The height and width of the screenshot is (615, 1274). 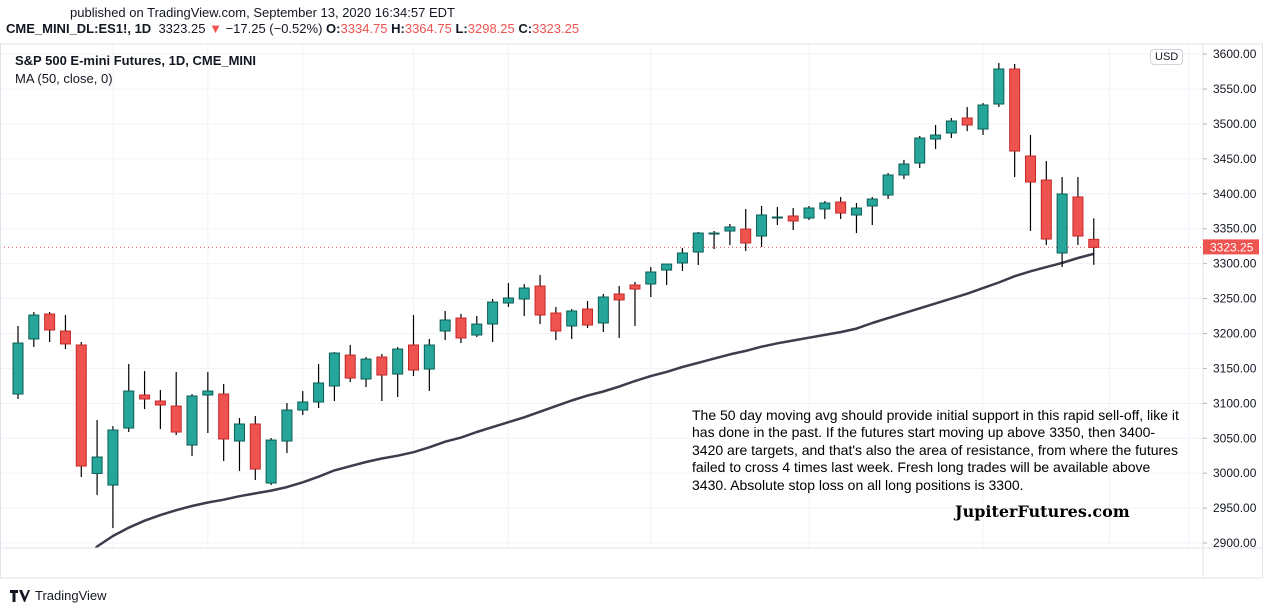 What do you see at coordinates (1235, 264) in the screenshot?
I see `y-tick-label: 3300.00` at bounding box center [1235, 264].